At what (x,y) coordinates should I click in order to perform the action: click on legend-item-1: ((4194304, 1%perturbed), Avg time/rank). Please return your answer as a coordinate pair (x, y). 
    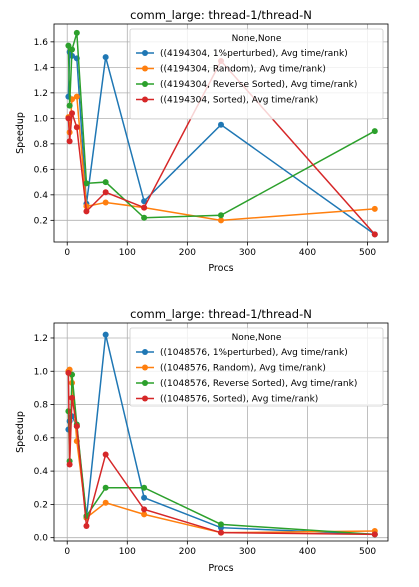
    Looking at the image, I should click on (242, 54).